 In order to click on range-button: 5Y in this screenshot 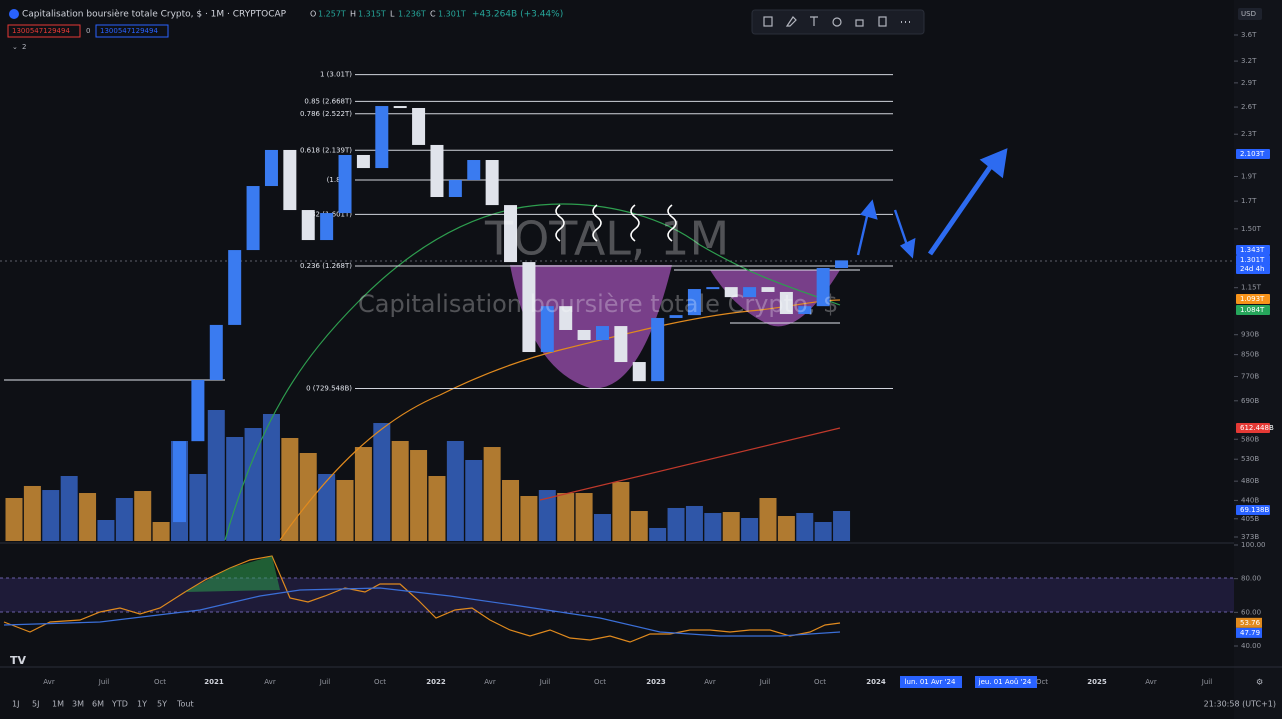, I will do `click(162, 704)`.